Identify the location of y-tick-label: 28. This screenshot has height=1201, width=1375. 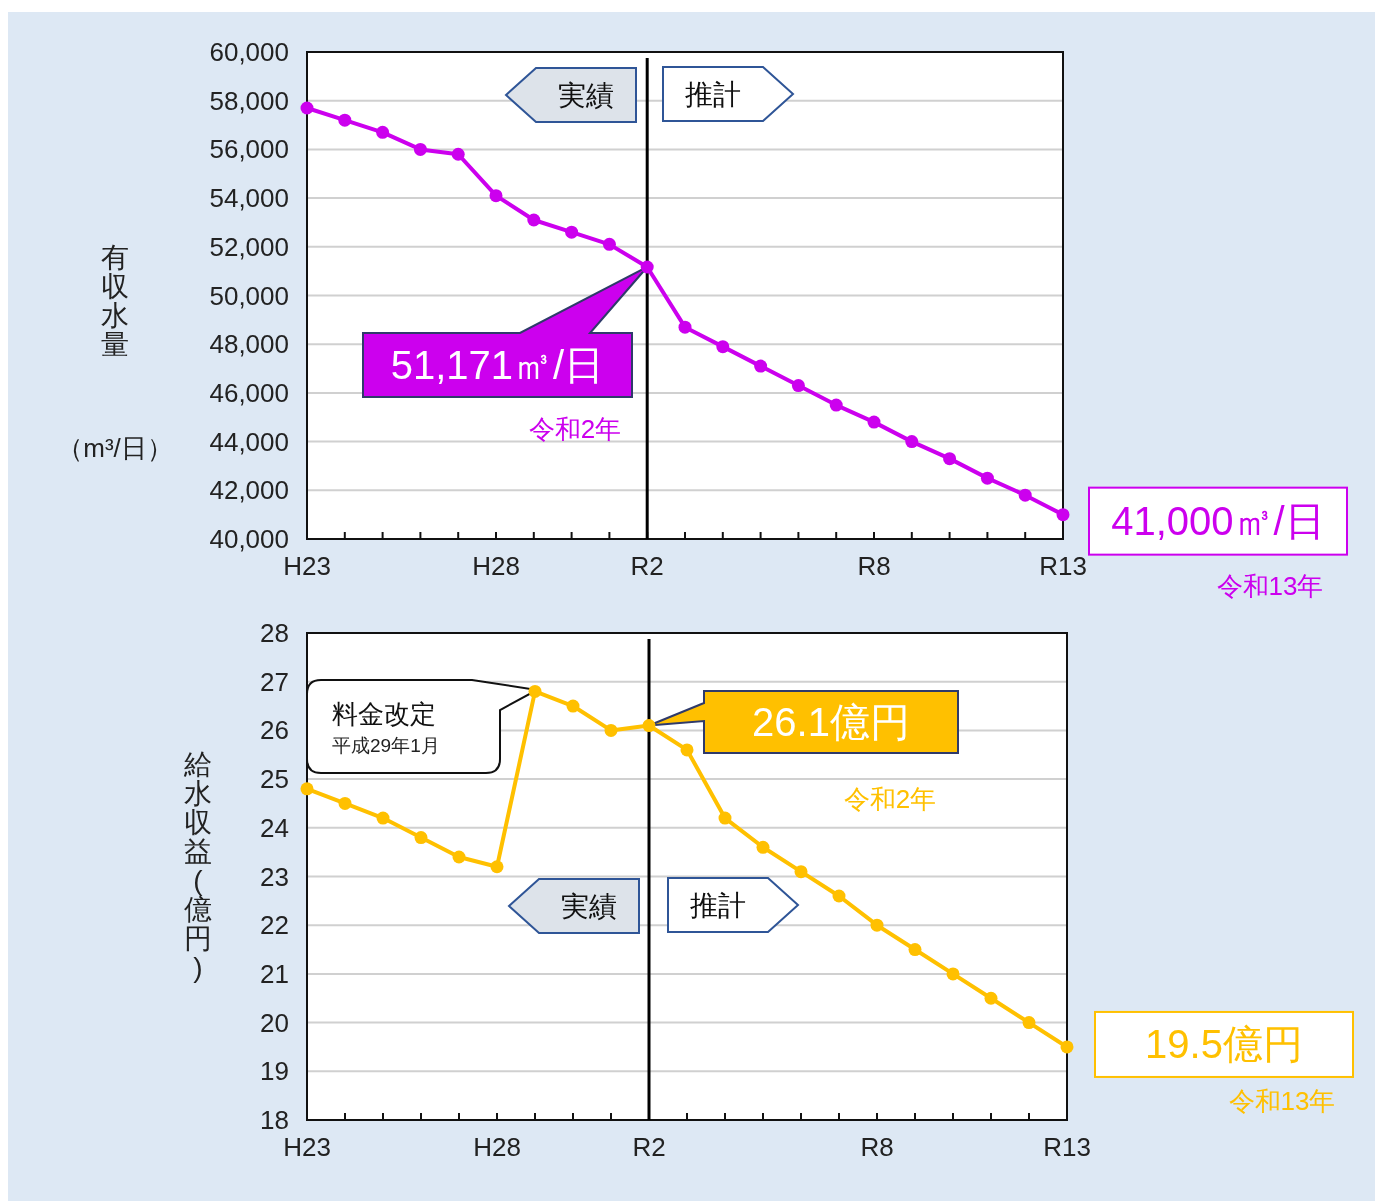
(274, 633).